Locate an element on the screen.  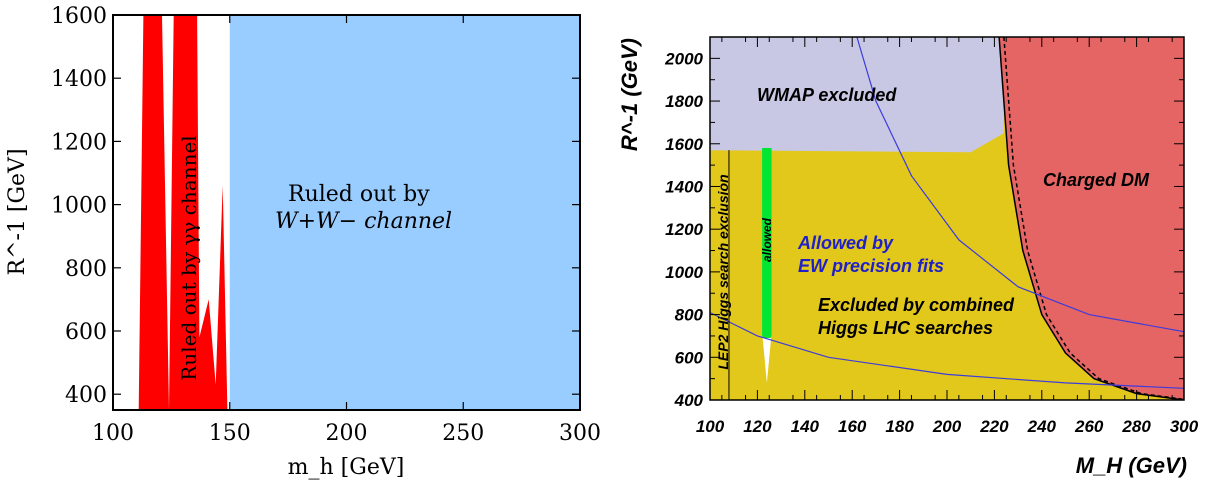
y-axis-label: R^-1 (GeV) is located at coordinates (629, 94).